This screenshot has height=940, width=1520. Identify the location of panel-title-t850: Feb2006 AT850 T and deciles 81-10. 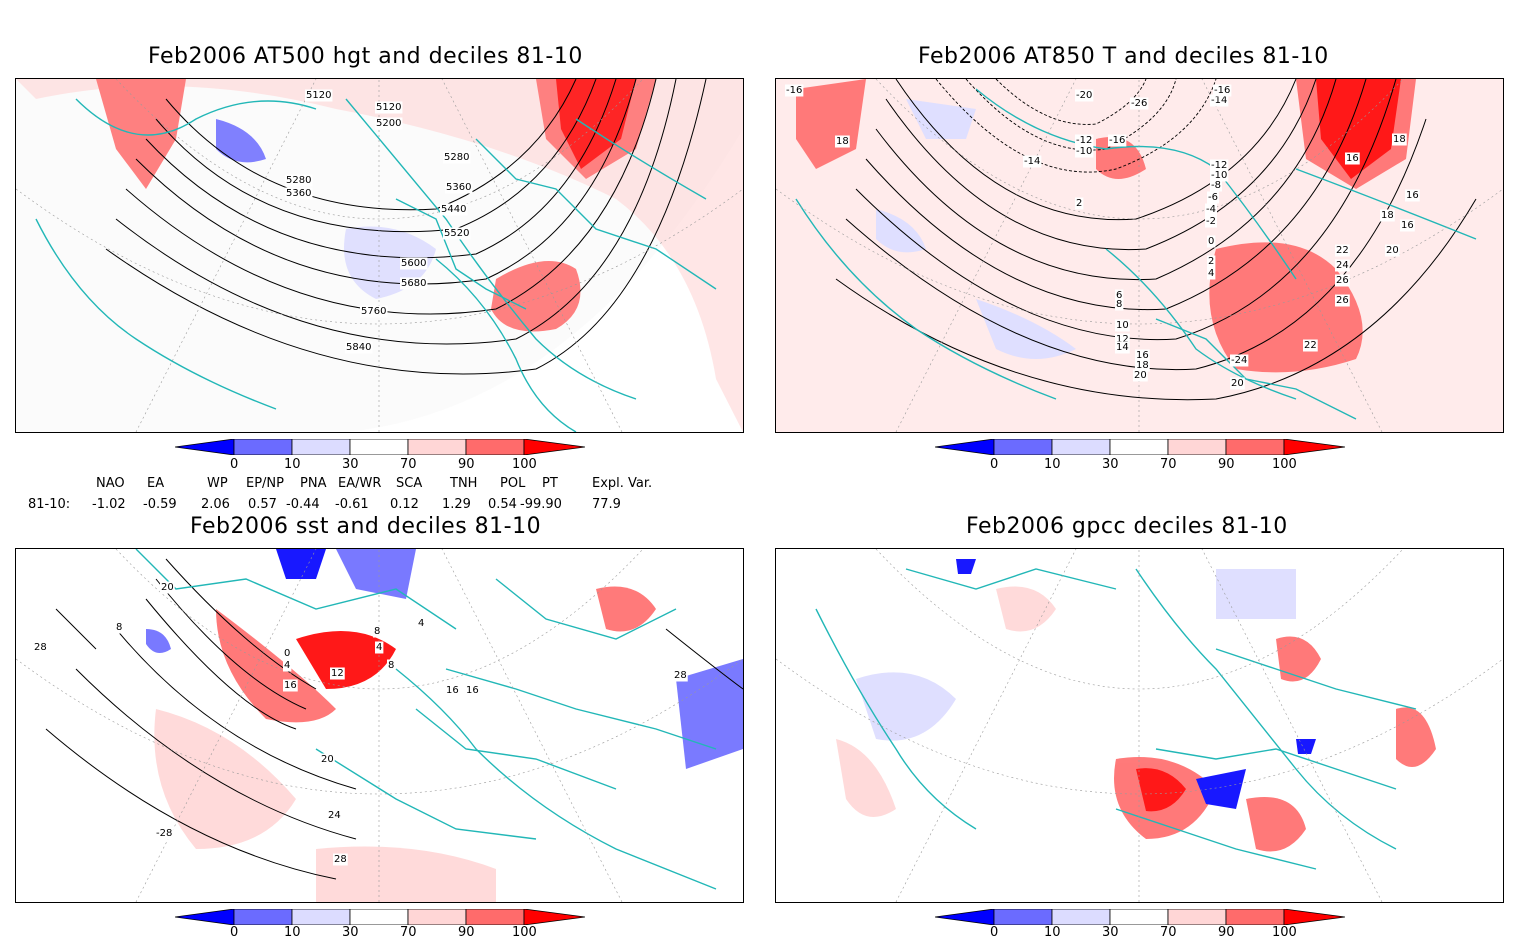
(1123, 56).